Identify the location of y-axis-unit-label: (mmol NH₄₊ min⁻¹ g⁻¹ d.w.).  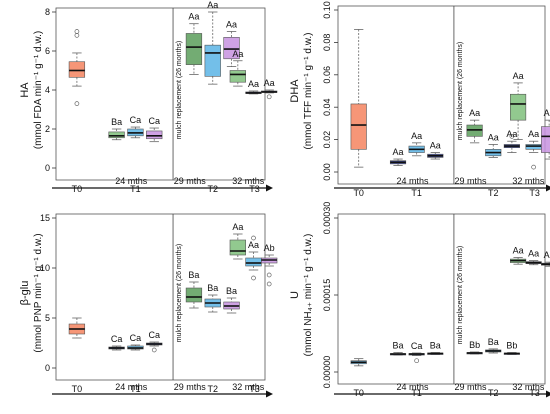
(308, 295).